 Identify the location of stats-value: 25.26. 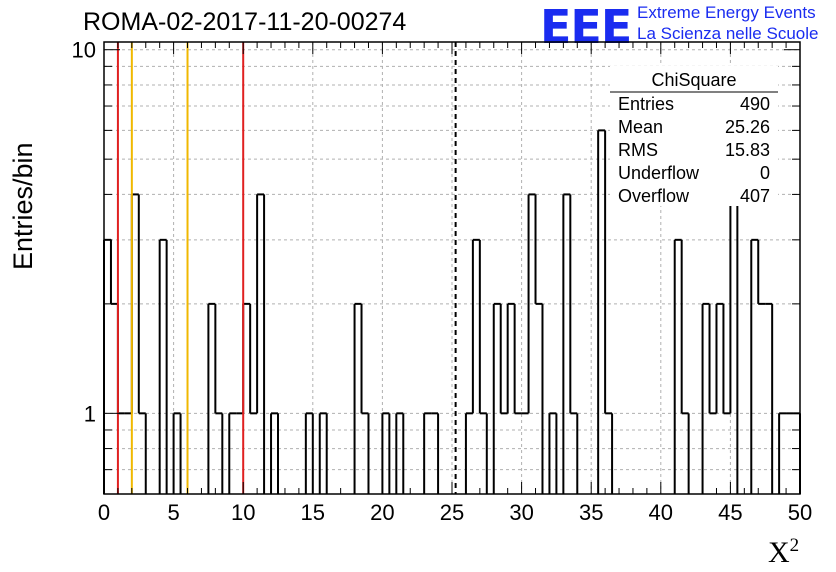
(747, 127).